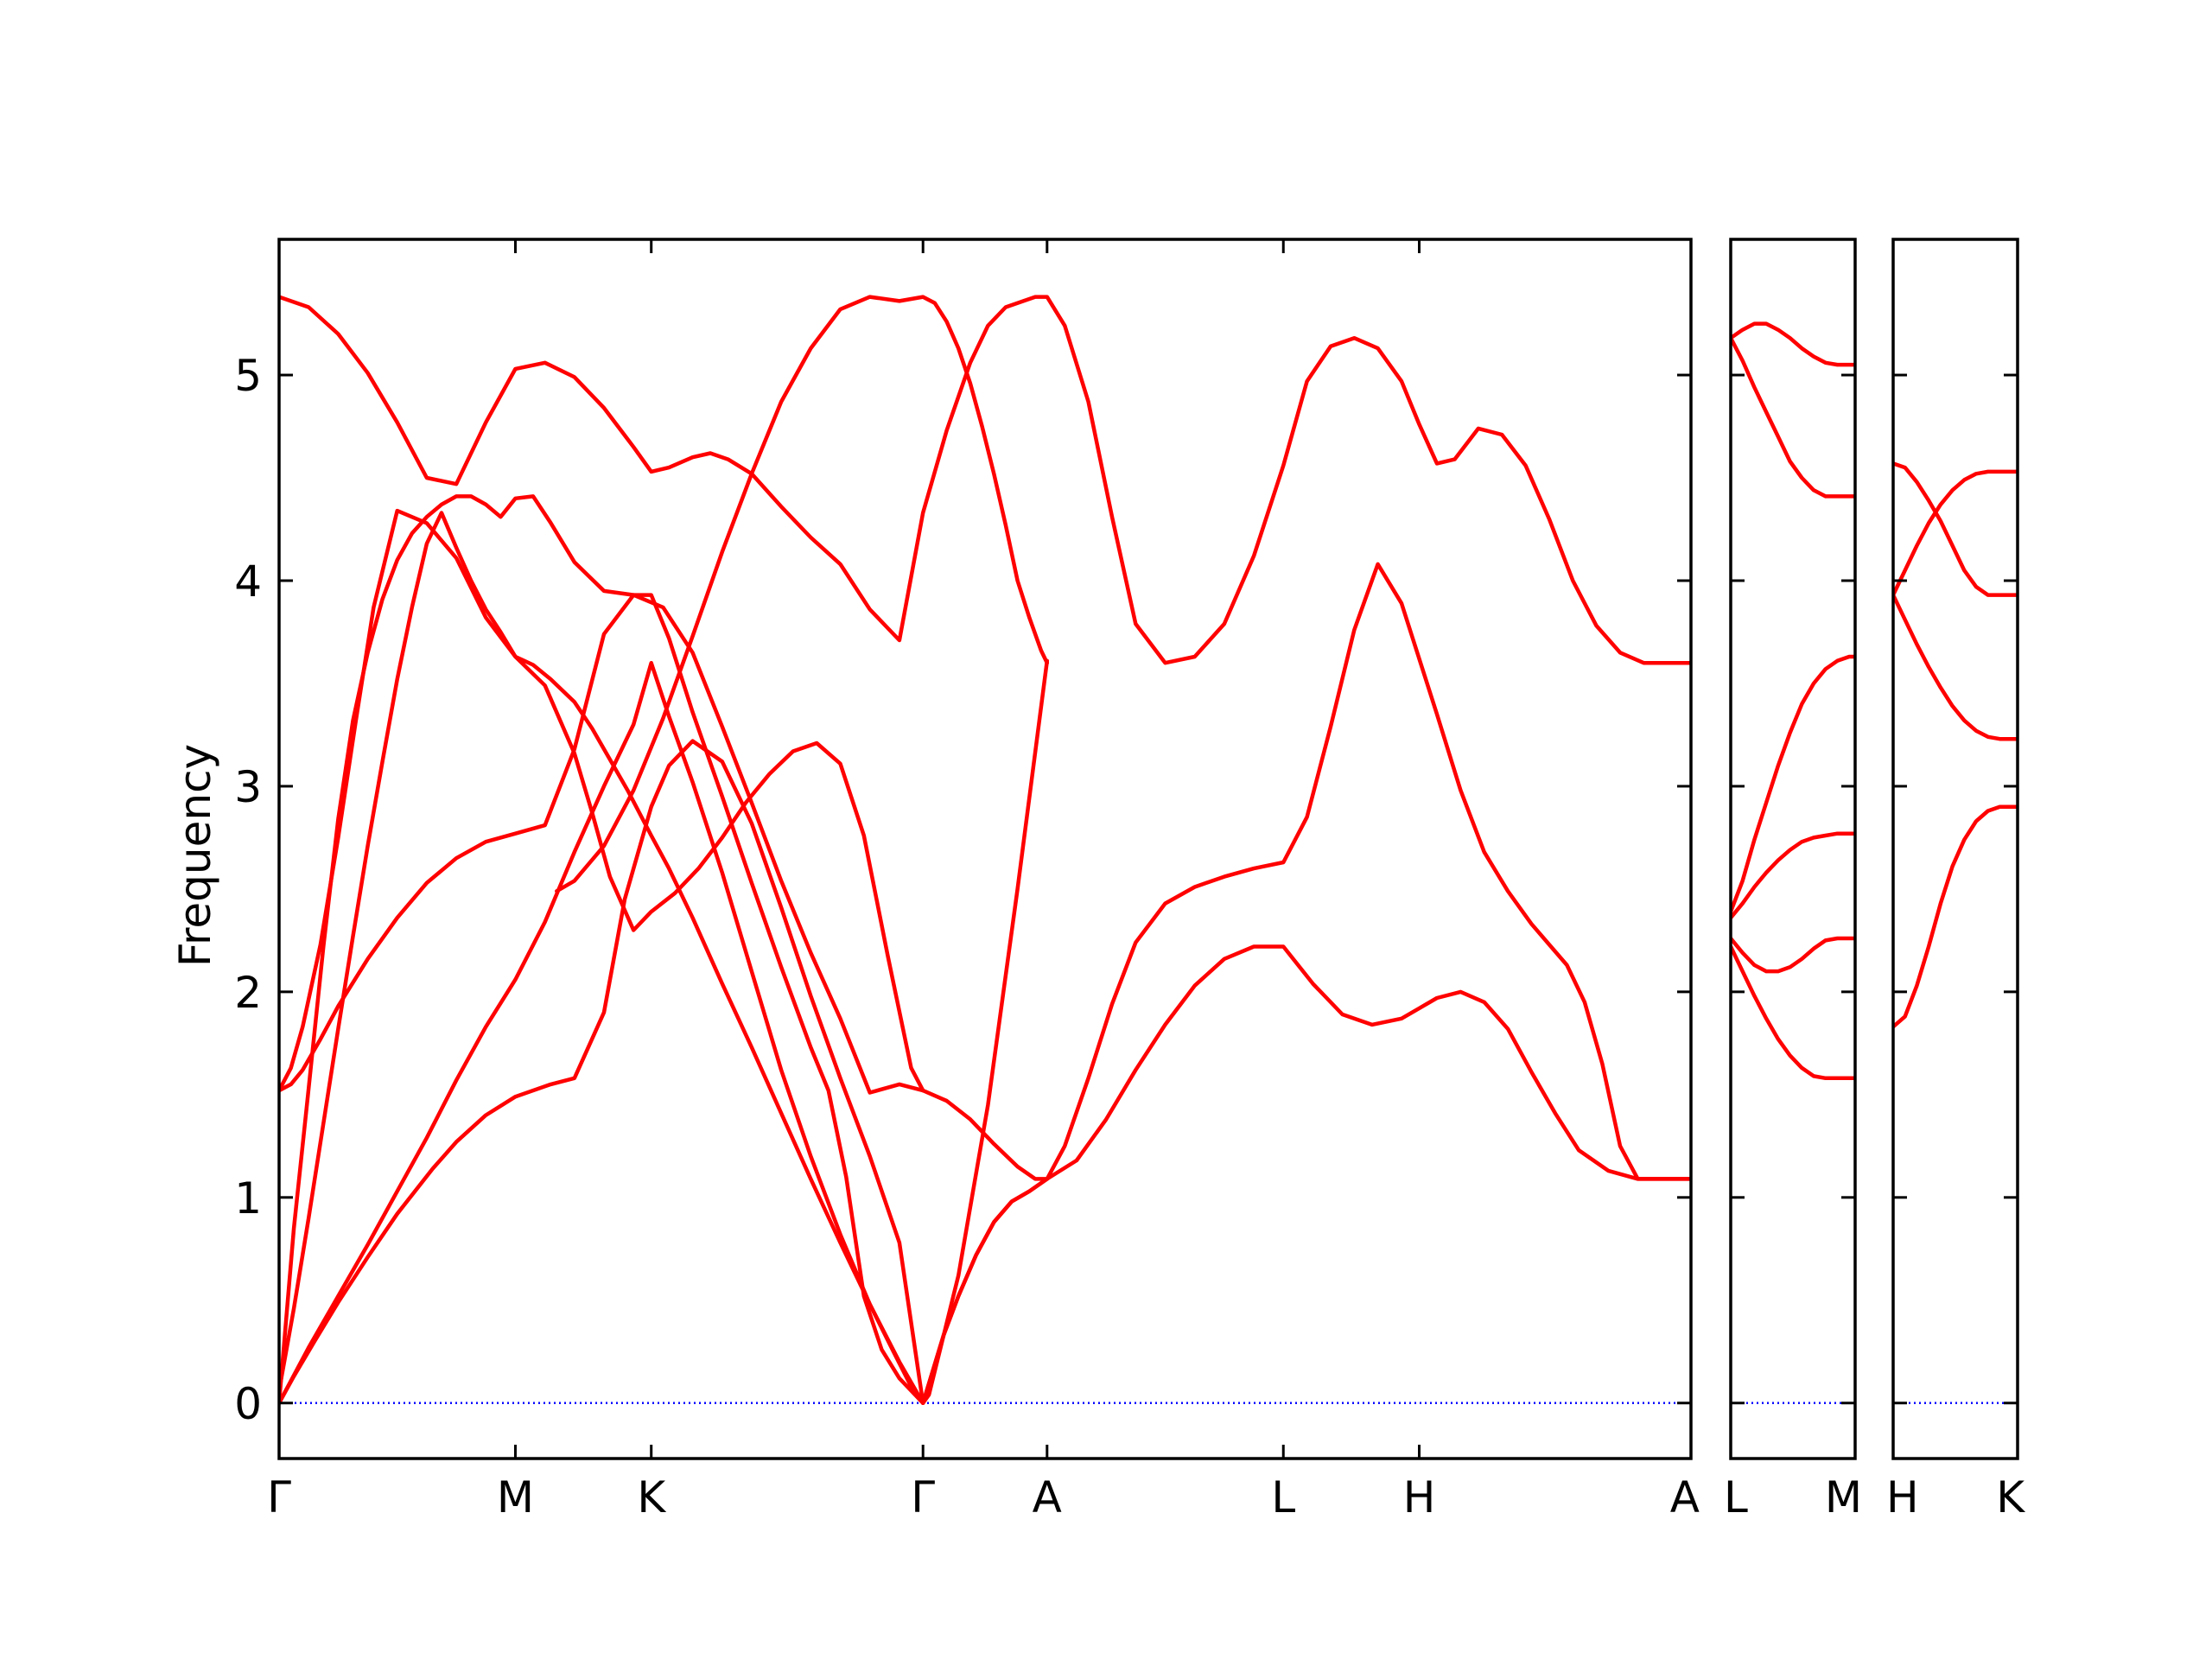  What do you see at coordinates (248, 376) in the screenshot?
I see `y-tick-label: 5` at bounding box center [248, 376].